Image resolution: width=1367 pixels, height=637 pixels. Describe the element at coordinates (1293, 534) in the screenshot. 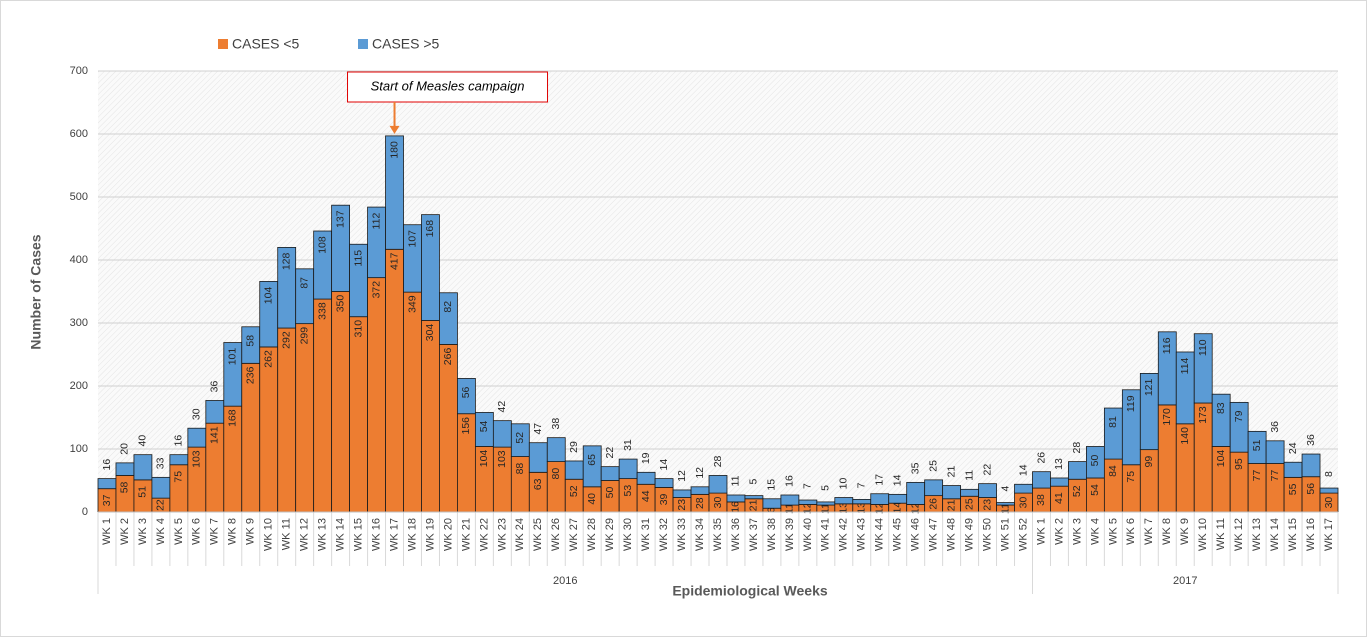

I see `x-tick-label: WK 15` at that location.